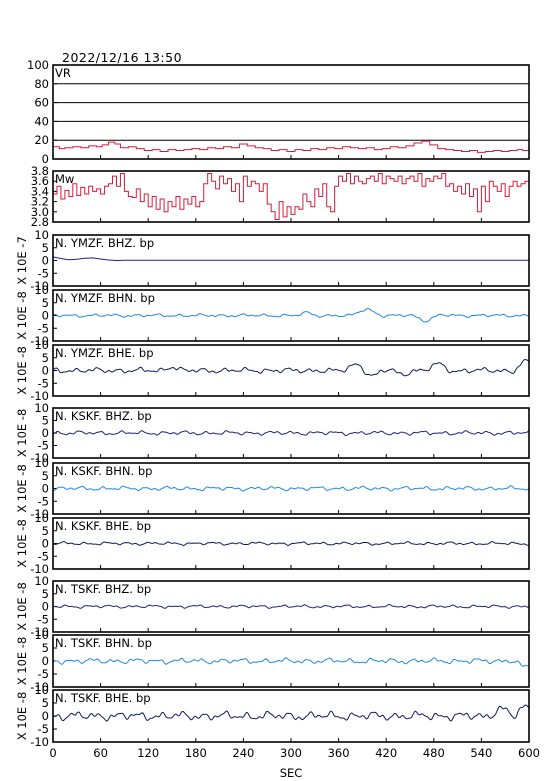  I want to click on ytick-label-kskf-bhe: 5, so click(45, 531).